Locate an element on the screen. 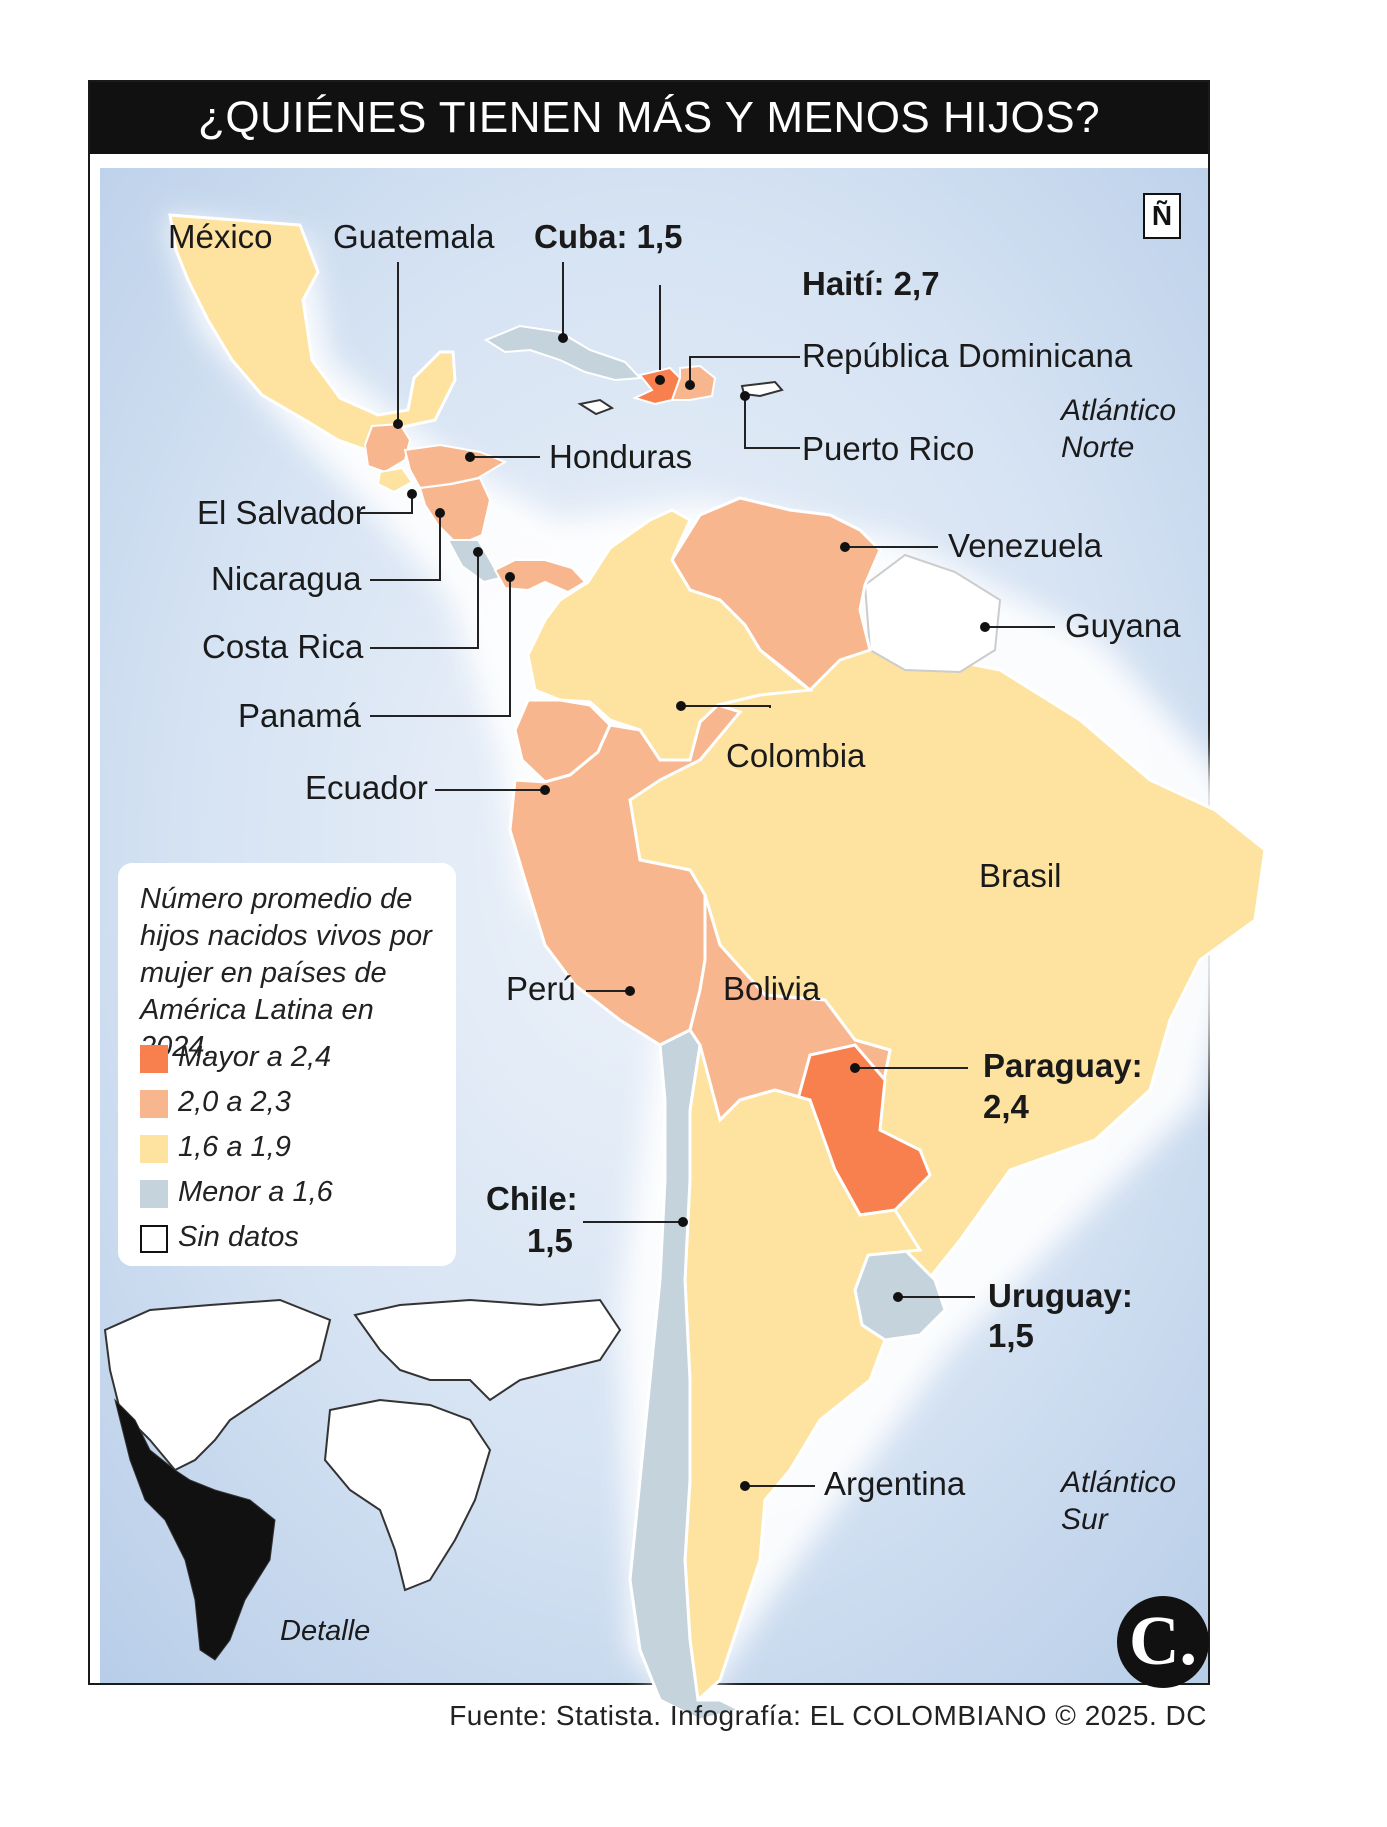  el-salvador-shape is located at coordinates (395, 480).